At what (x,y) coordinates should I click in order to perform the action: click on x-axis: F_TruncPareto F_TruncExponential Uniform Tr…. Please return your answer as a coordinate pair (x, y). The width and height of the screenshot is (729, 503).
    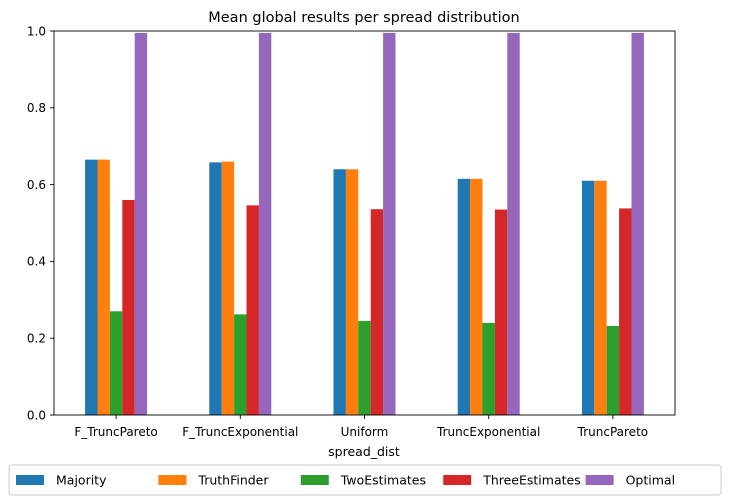
    Looking at the image, I should click on (361, 427).